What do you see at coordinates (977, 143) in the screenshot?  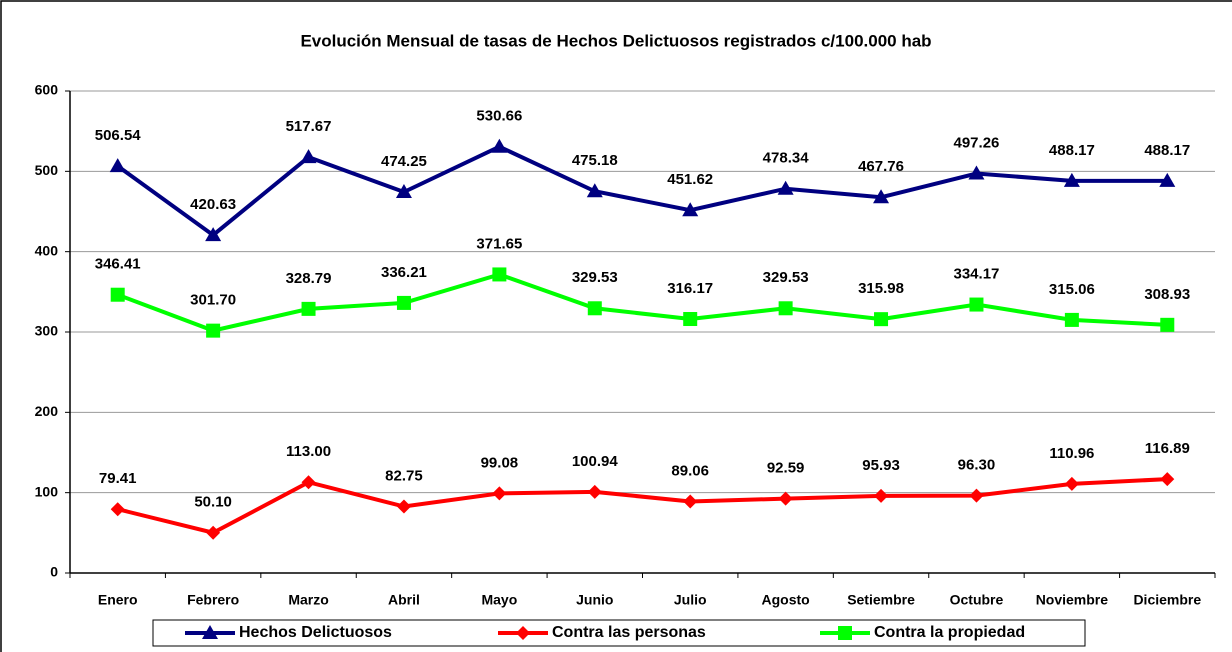 I see `value-label: 497.26` at bounding box center [977, 143].